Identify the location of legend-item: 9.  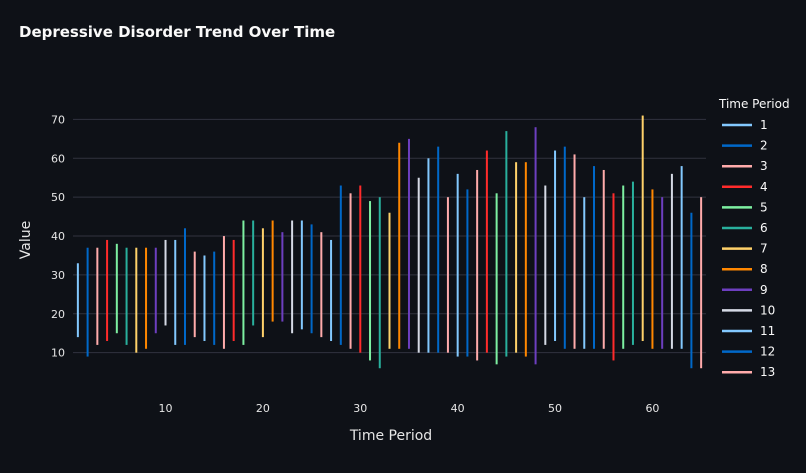
(745, 290).